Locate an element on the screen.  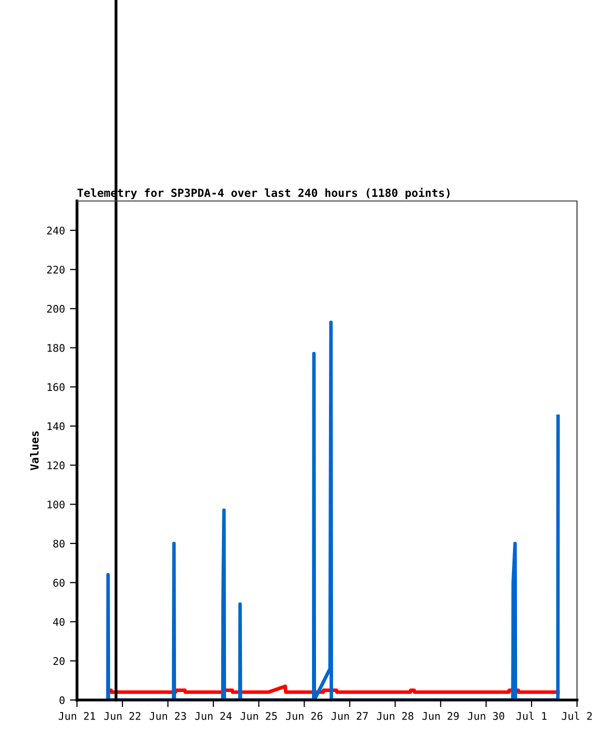
y-axis-title: Values is located at coordinates (34, 450).